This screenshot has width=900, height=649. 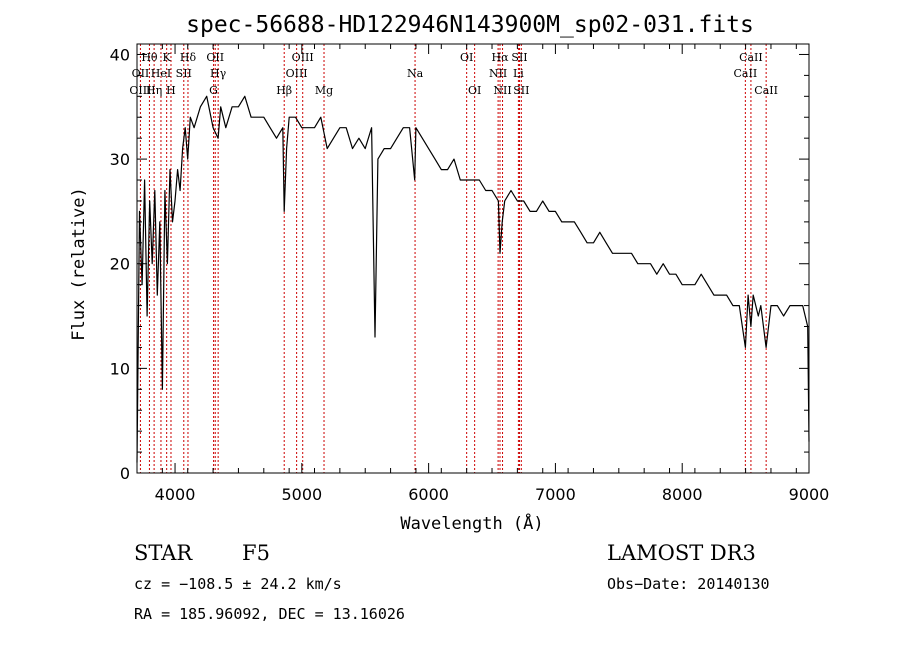 I want to click on redshift-cz: cz = −108.5 ± 24.2 km/s, so click(x=238, y=584).